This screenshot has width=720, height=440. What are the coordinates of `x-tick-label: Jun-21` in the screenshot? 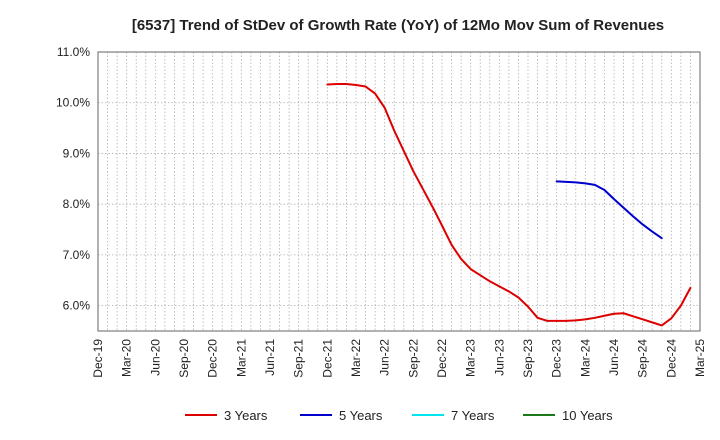 It's located at (270, 357).